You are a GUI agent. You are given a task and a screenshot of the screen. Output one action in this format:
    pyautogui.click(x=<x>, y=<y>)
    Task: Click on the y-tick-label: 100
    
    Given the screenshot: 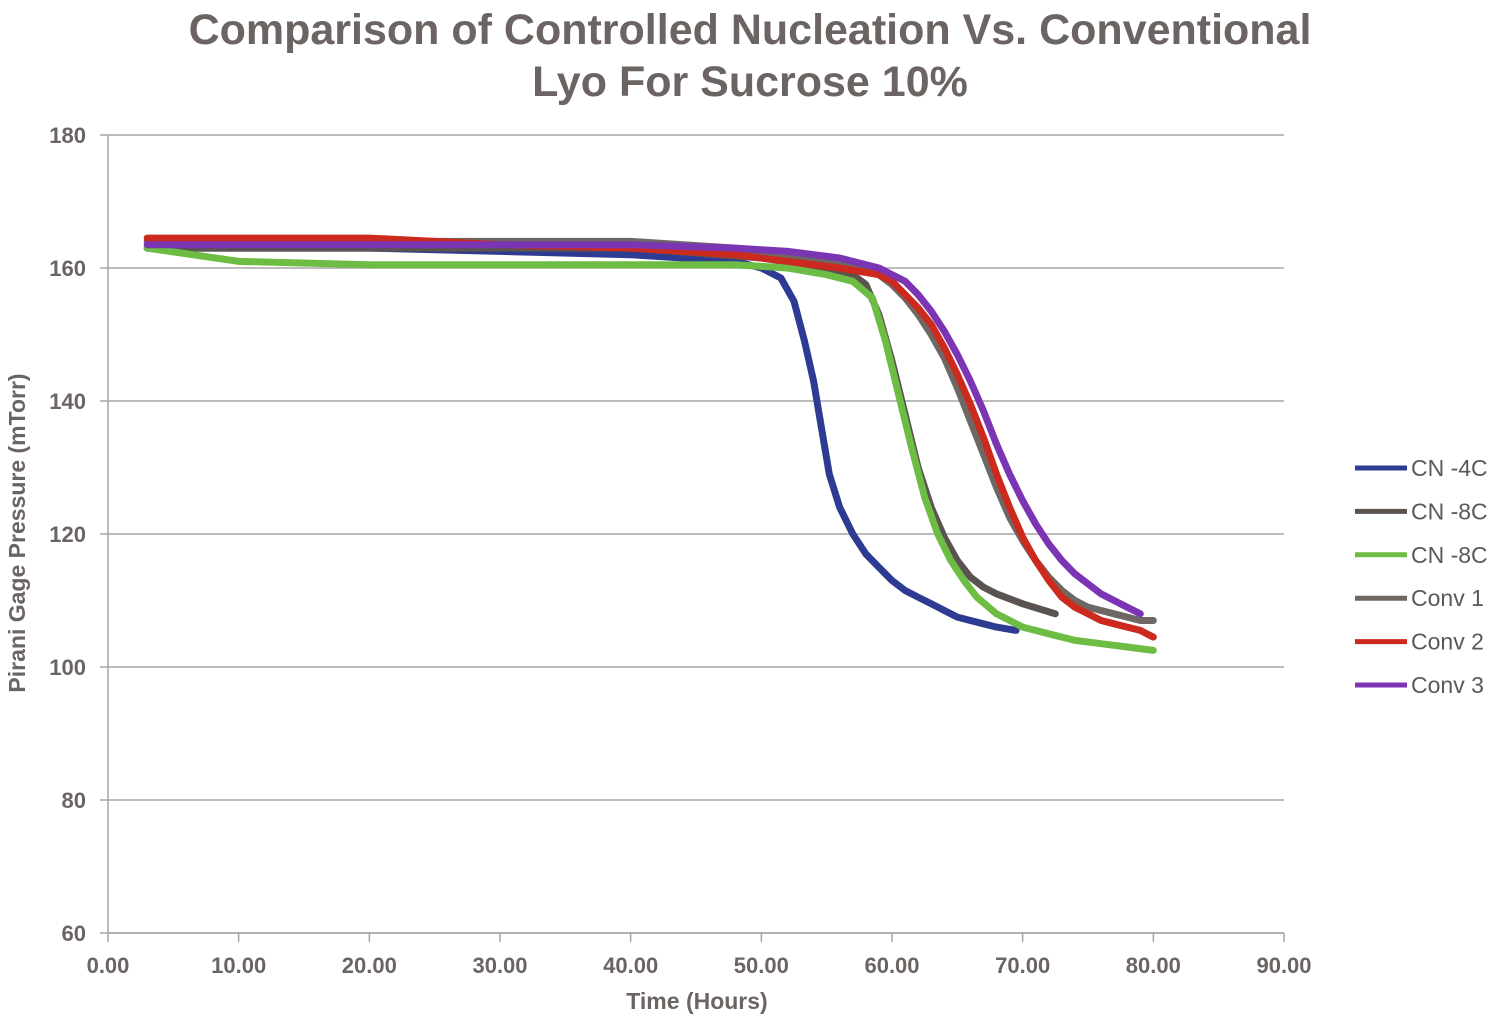 What is the action you would take?
    pyautogui.click(x=67, y=667)
    